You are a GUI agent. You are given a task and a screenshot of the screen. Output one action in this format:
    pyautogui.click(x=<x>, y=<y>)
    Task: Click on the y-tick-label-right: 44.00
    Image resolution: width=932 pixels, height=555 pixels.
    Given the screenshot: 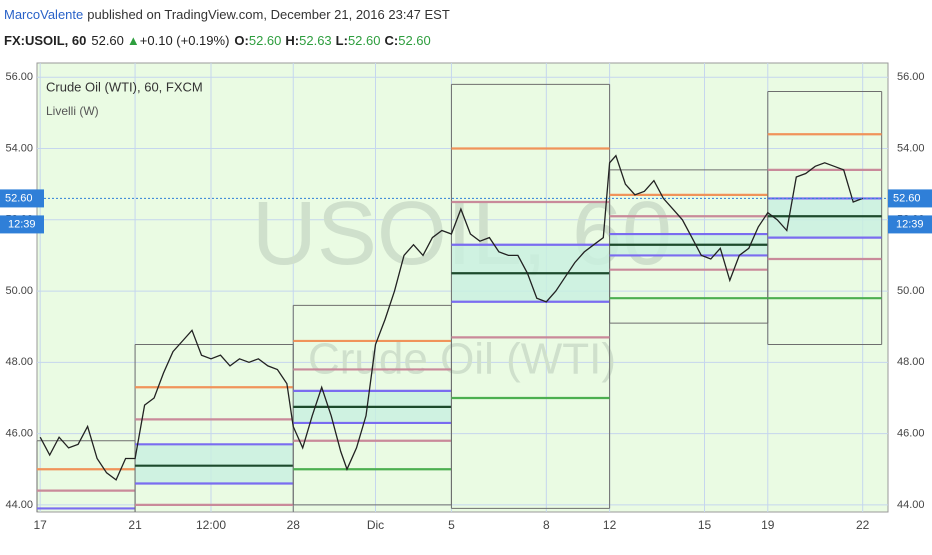 What is the action you would take?
    pyautogui.click(x=911, y=505)
    